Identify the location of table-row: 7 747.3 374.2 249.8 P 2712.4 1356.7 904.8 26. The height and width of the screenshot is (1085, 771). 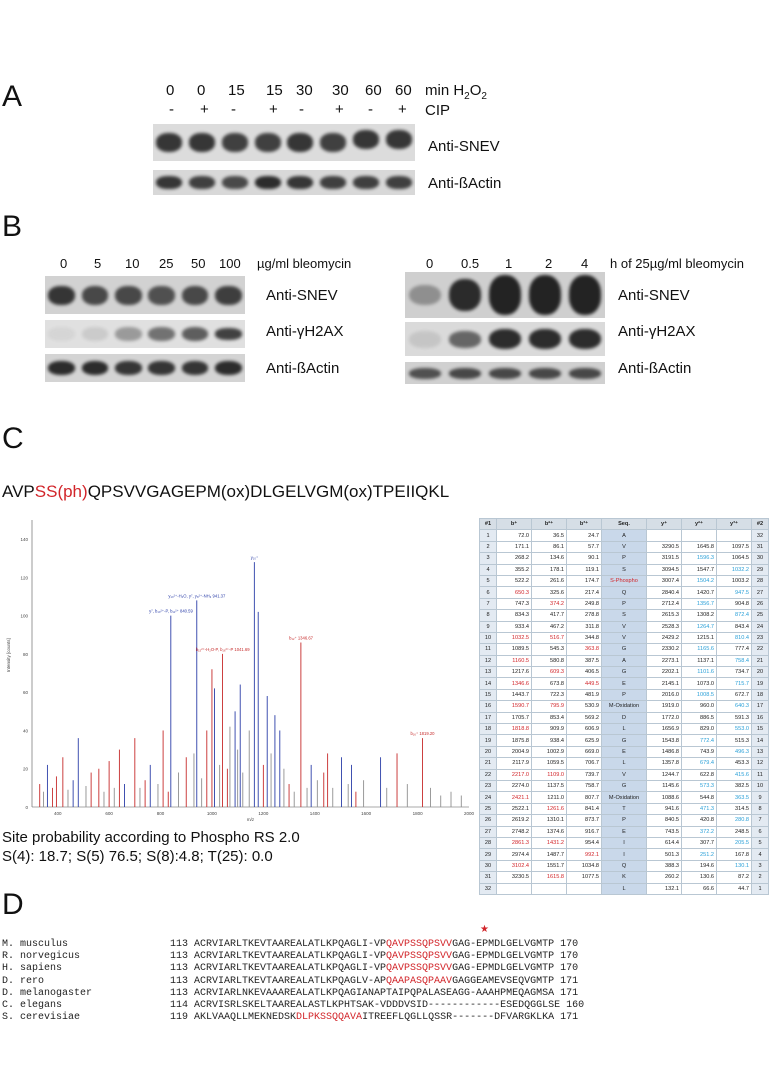
(624, 604).